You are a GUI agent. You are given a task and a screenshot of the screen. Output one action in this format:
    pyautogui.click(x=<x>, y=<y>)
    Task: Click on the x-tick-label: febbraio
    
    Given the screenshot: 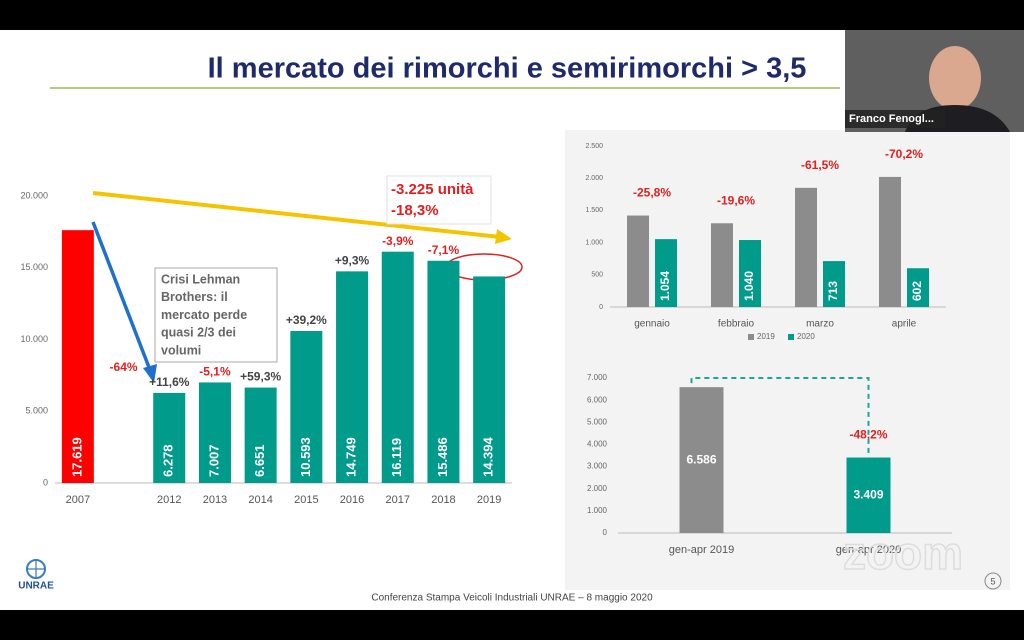 What is the action you would take?
    pyautogui.click(x=736, y=324)
    